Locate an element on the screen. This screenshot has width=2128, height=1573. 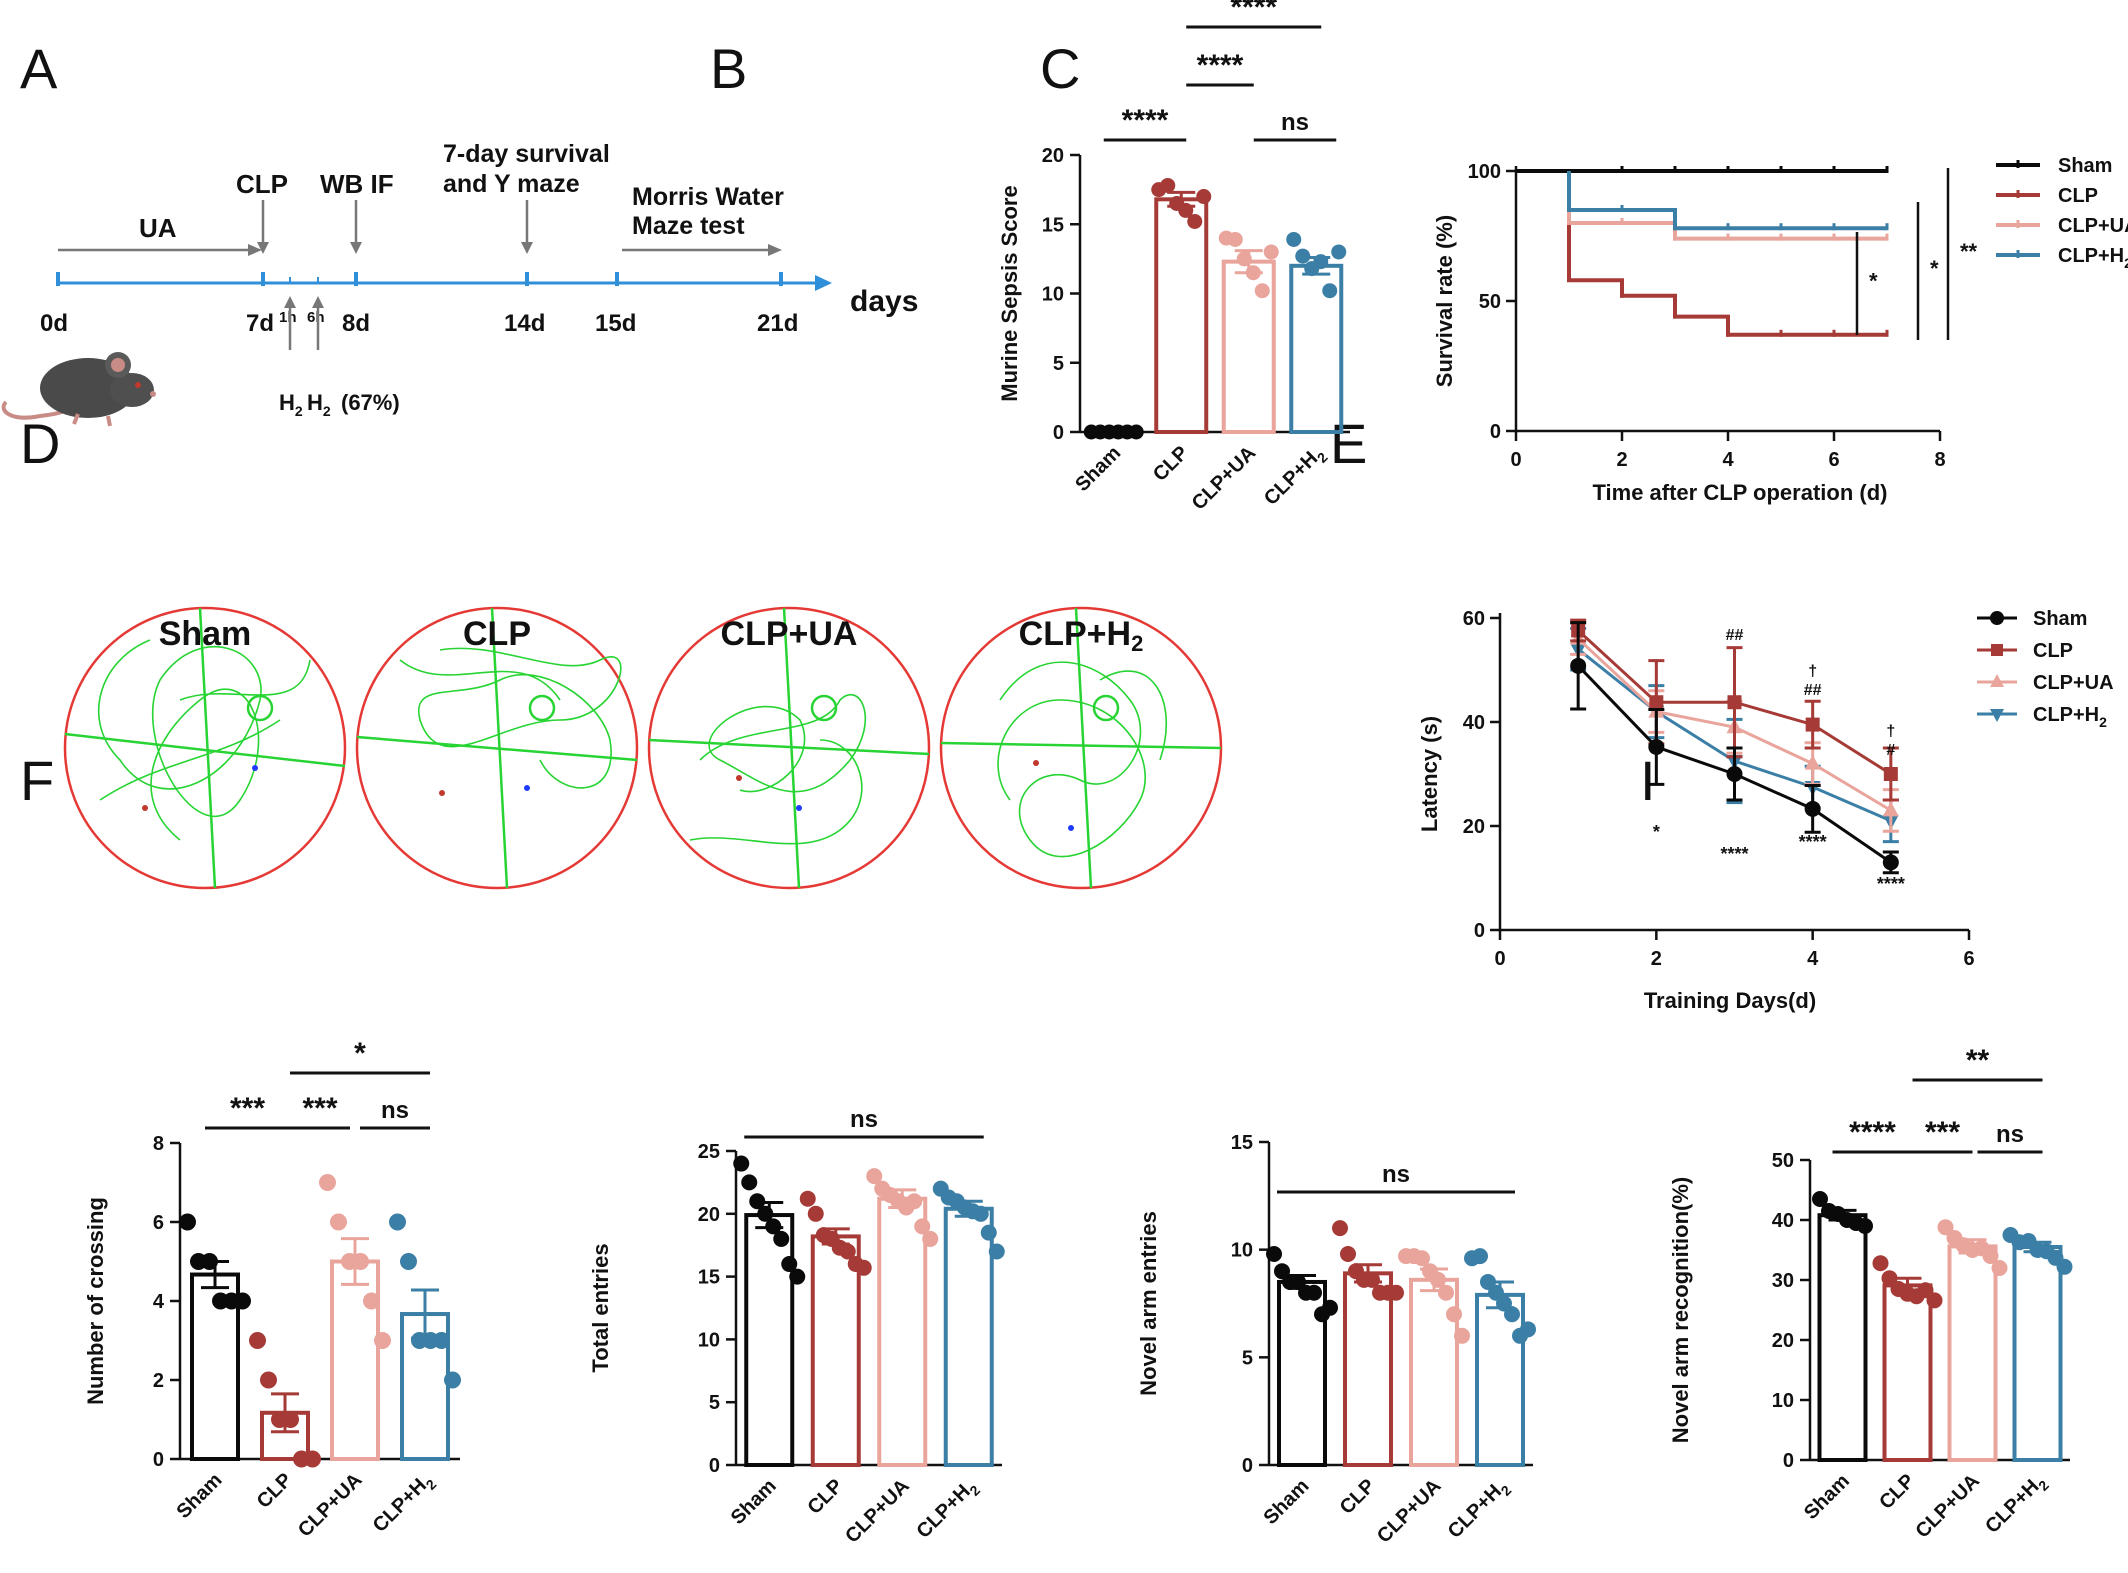
panel-letter-e: E is located at coordinates (1348, 443).